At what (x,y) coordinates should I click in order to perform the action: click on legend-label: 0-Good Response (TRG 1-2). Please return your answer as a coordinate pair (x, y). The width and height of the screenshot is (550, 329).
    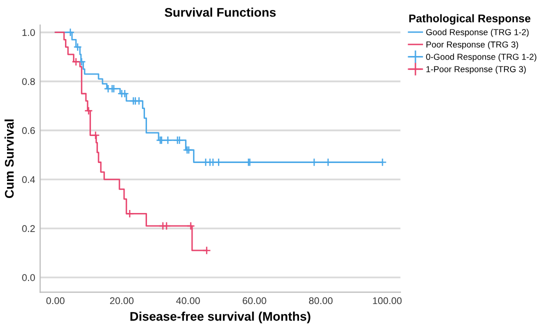
    Looking at the image, I should click on (481, 58).